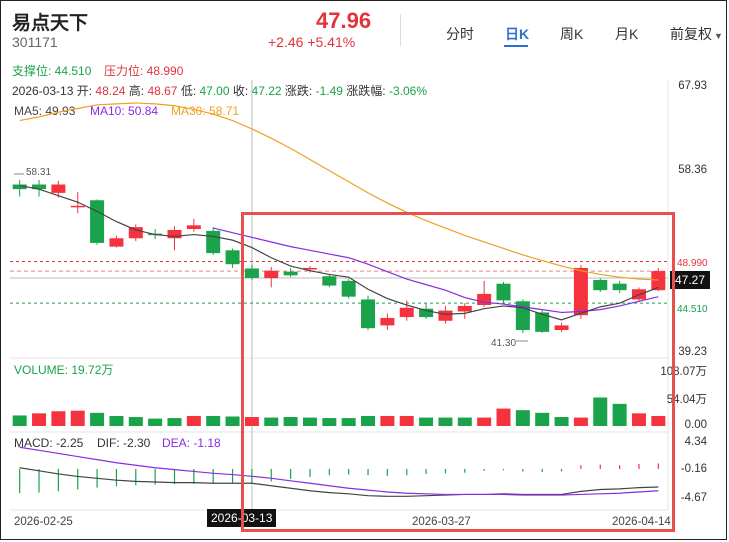 Image resolution: width=729 pixels, height=542 pixels. I want to click on open-value: 48.24, so click(110, 91).